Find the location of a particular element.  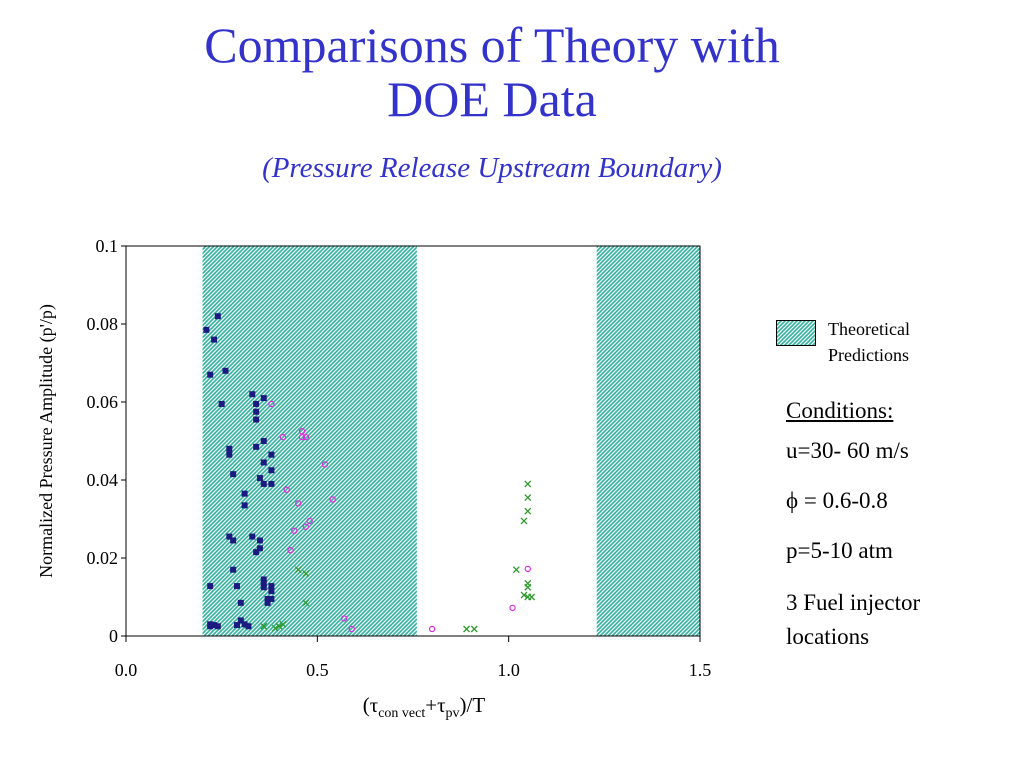

y-tick-label: 0.1 is located at coordinates (107, 246).